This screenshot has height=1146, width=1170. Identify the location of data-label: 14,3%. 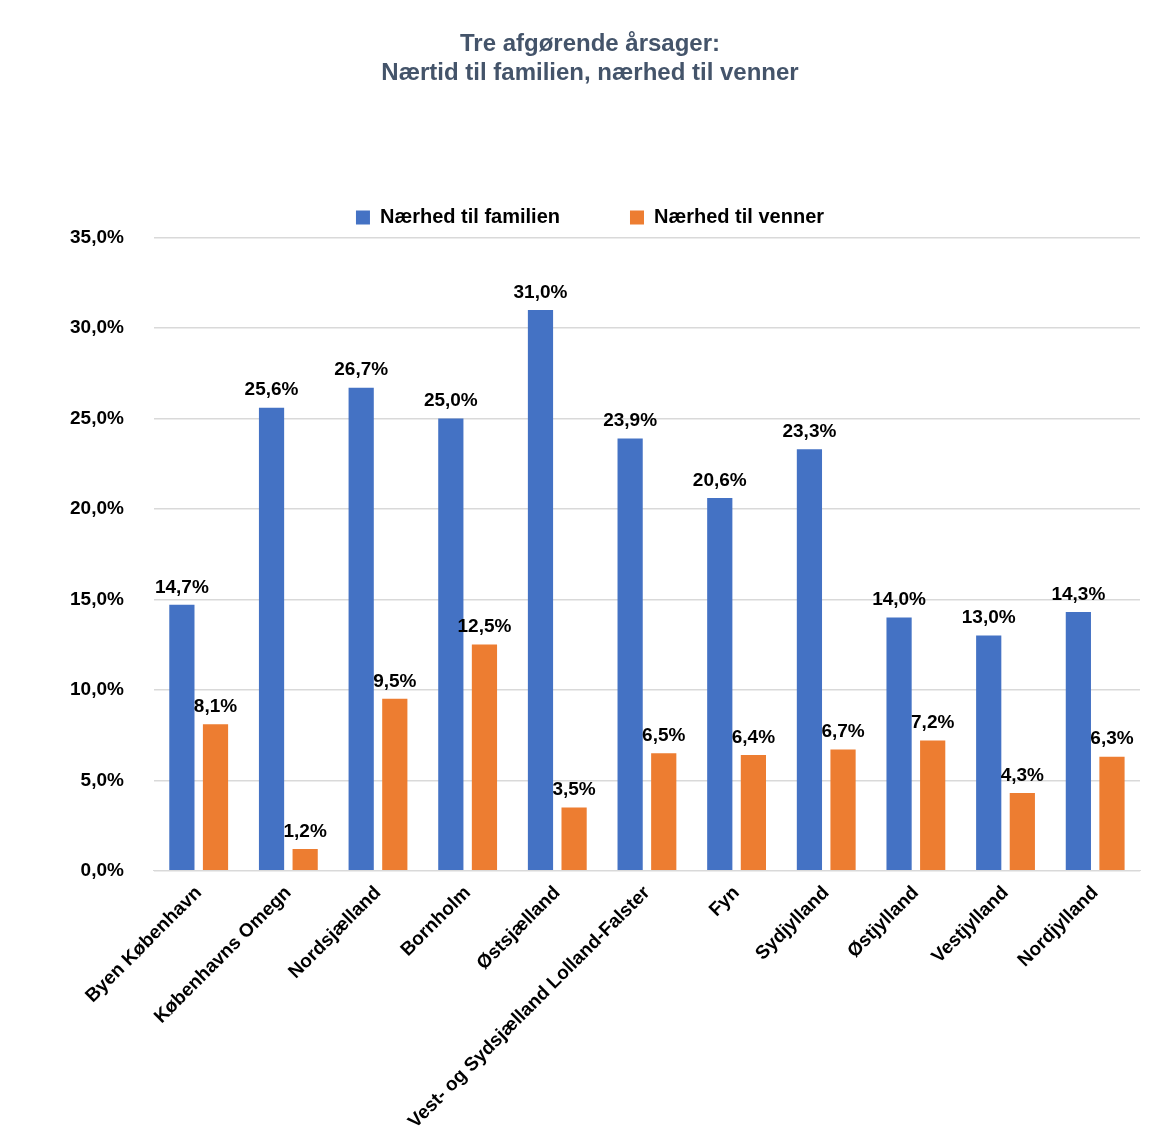
(1078, 593).